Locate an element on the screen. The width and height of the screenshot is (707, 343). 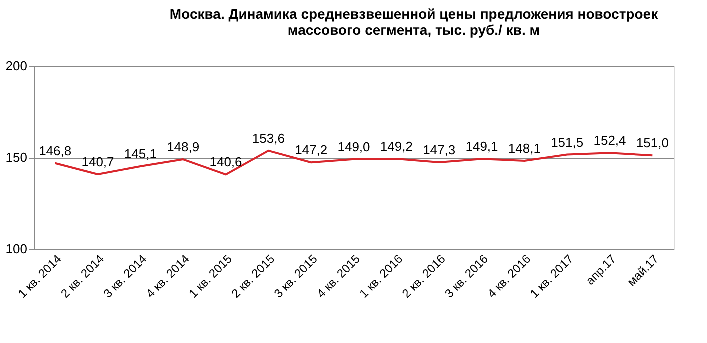
data-label: 153,6 is located at coordinates (268, 138).